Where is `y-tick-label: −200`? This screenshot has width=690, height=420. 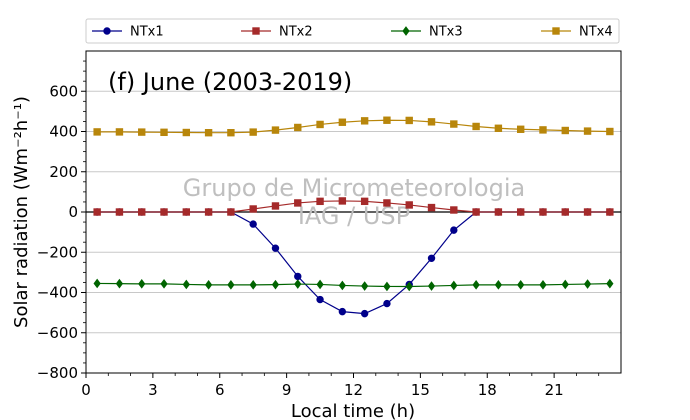 y-tick-label: −200 is located at coordinates (57, 252).